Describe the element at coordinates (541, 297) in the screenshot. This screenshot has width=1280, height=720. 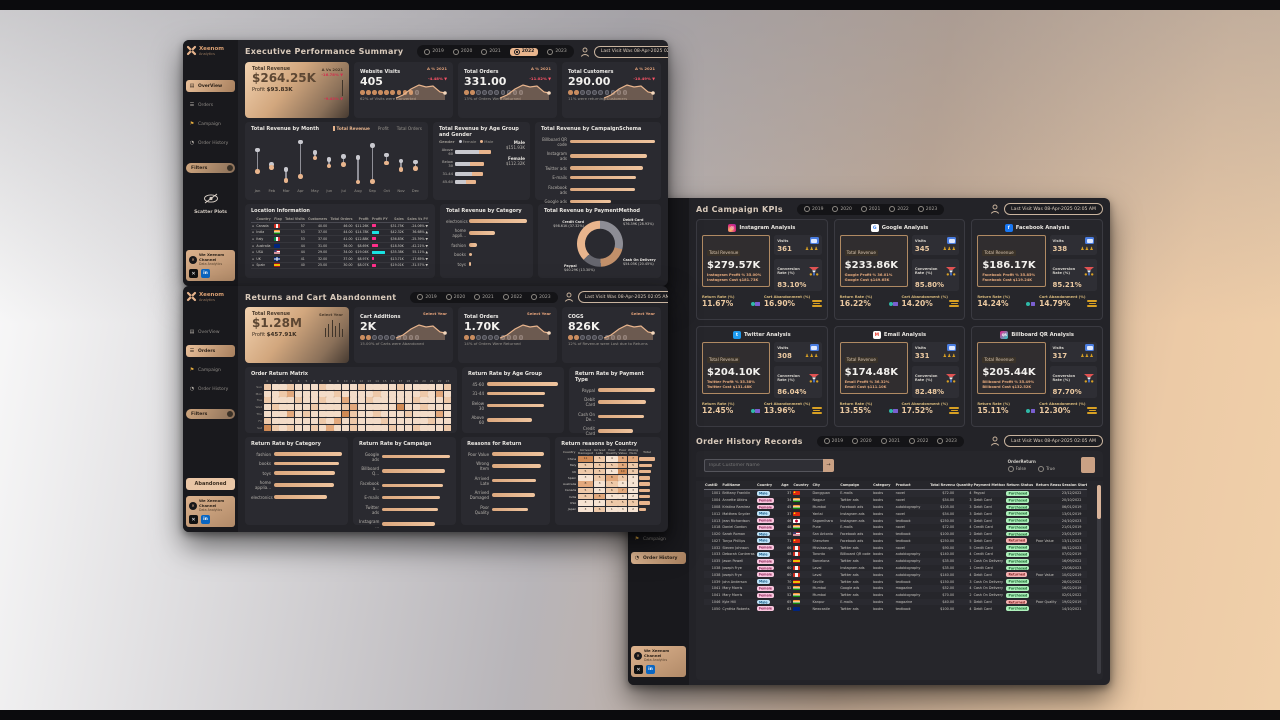
I see `year-option-2023: 2023` at that location.